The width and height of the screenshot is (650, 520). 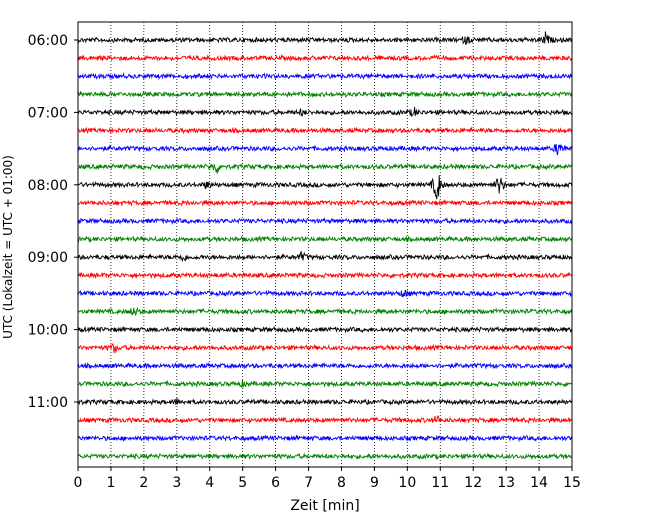 What do you see at coordinates (506, 483) in the screenshot?
I see `x-tick-label: 13` at bounding box center [506, 483].